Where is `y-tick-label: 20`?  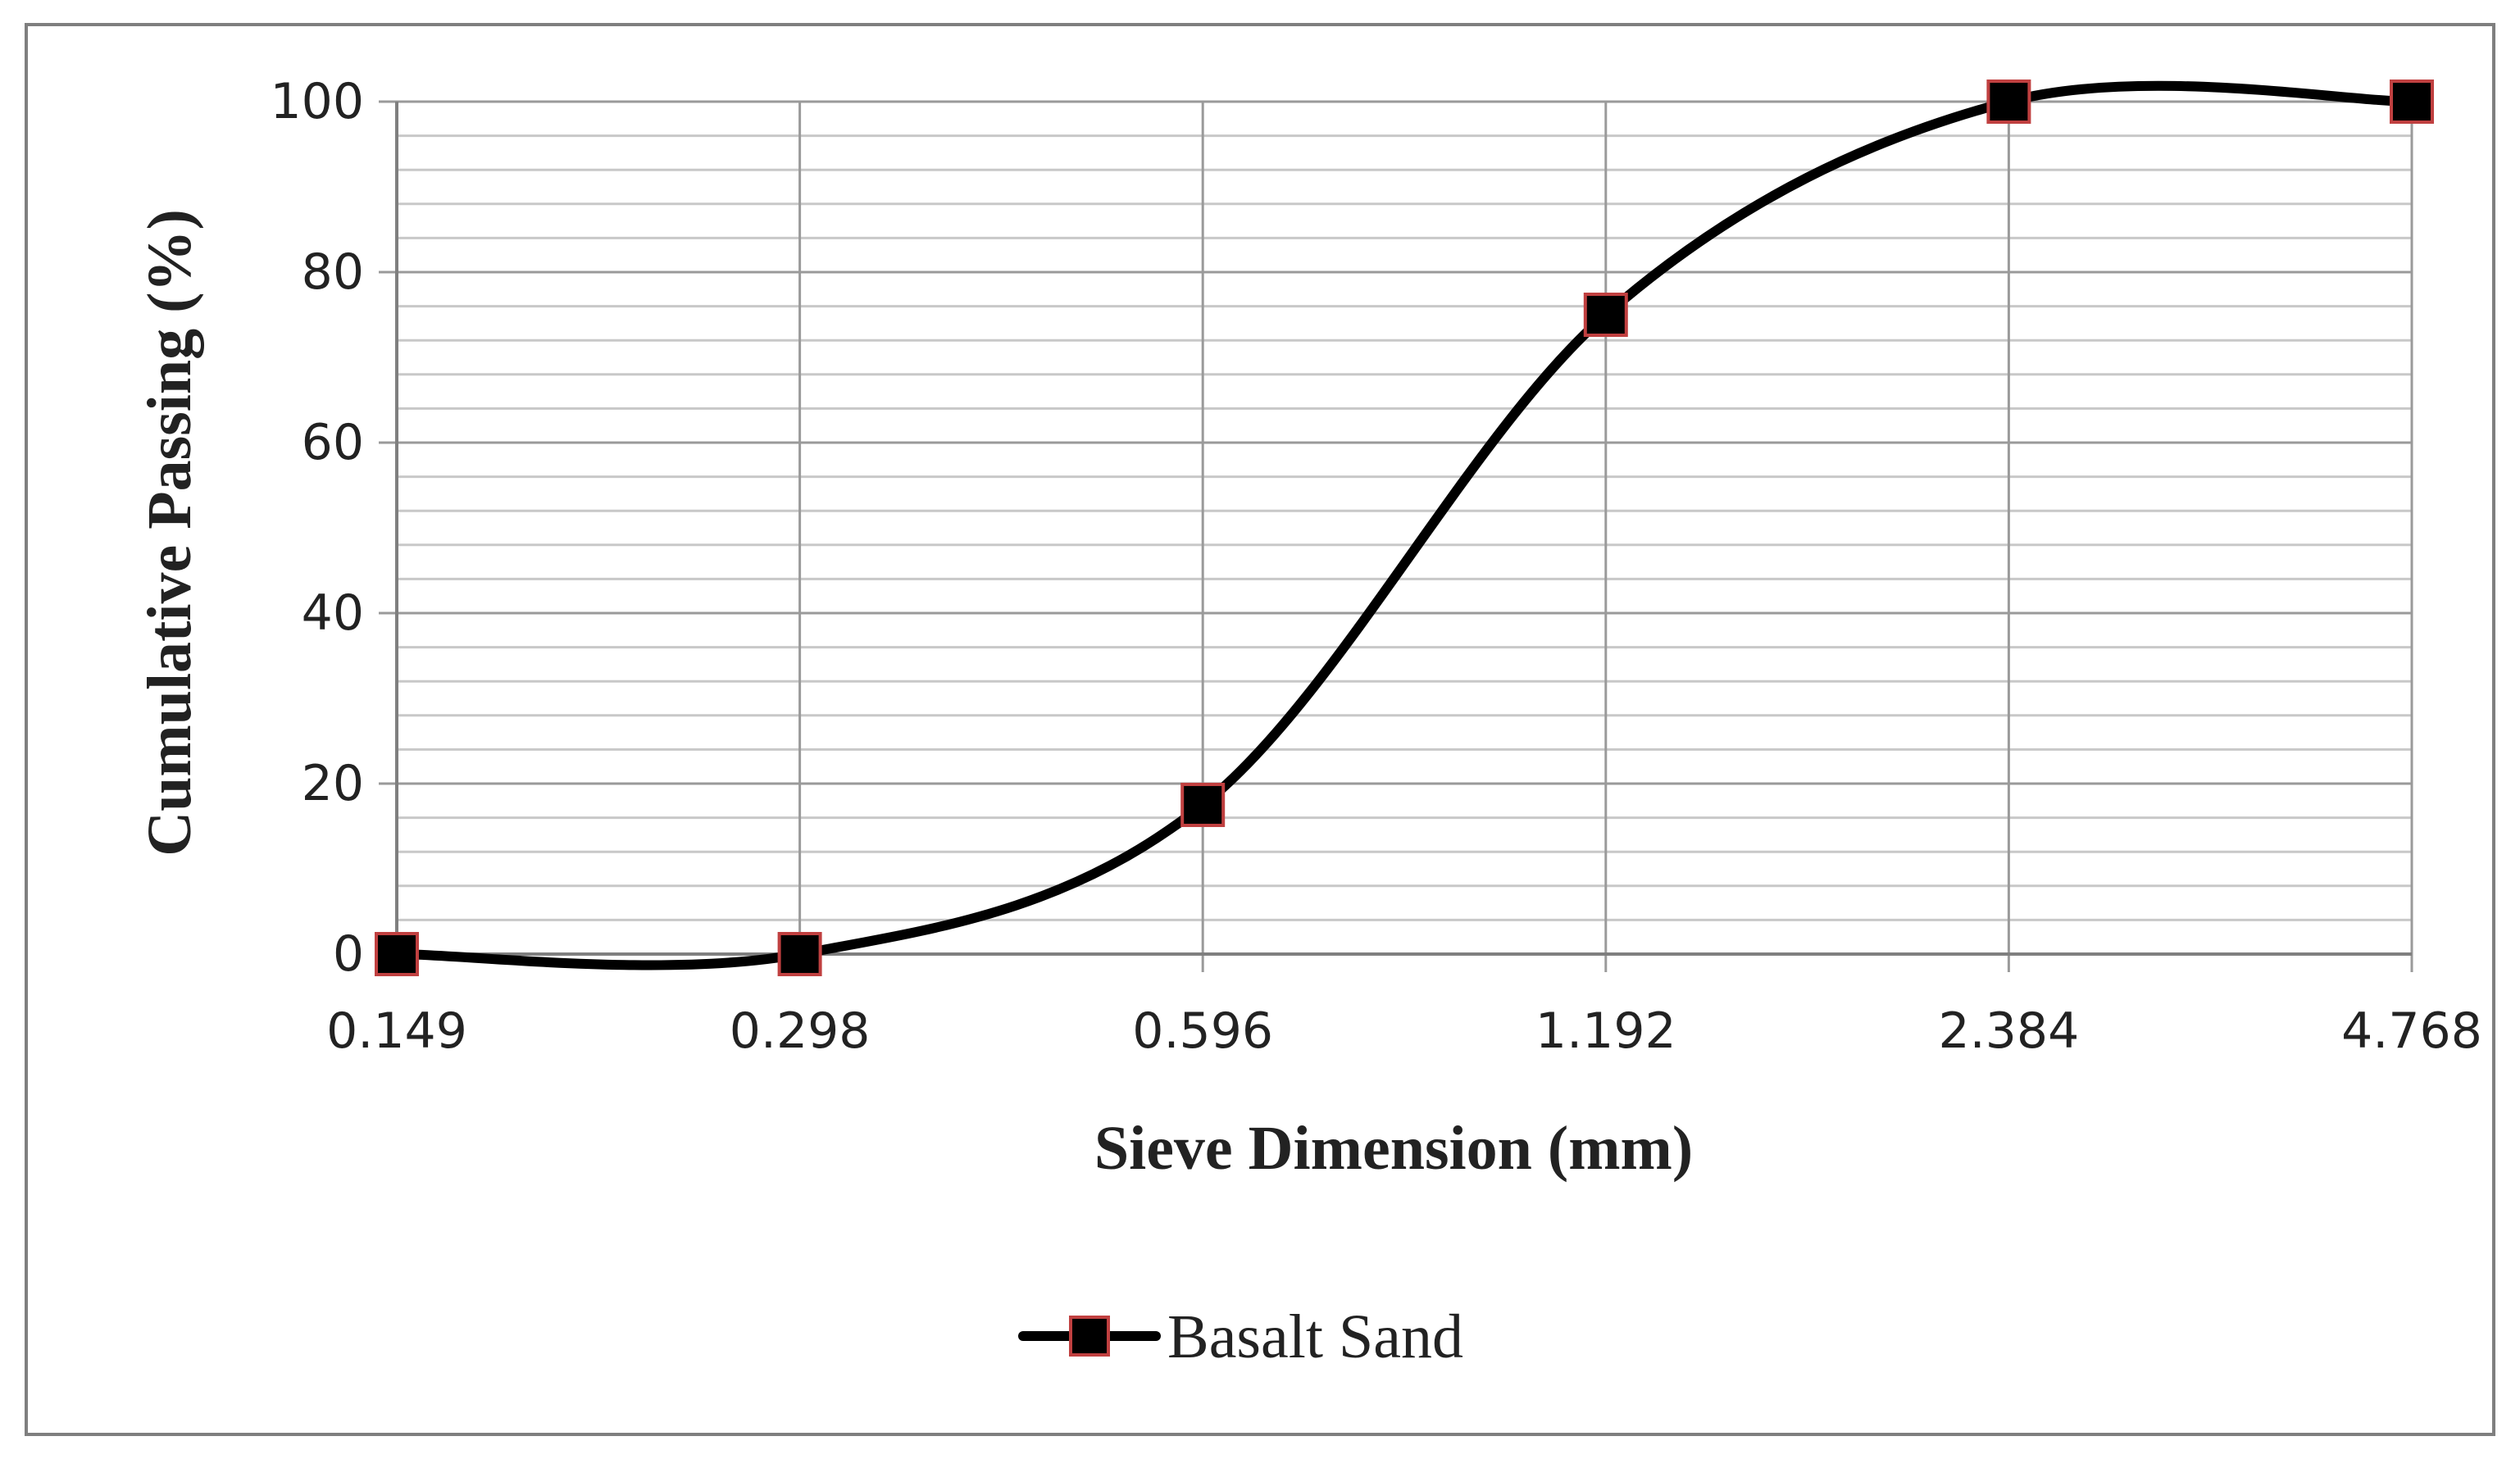 y-tick-label: 20 is located at coordinates (333, 784).